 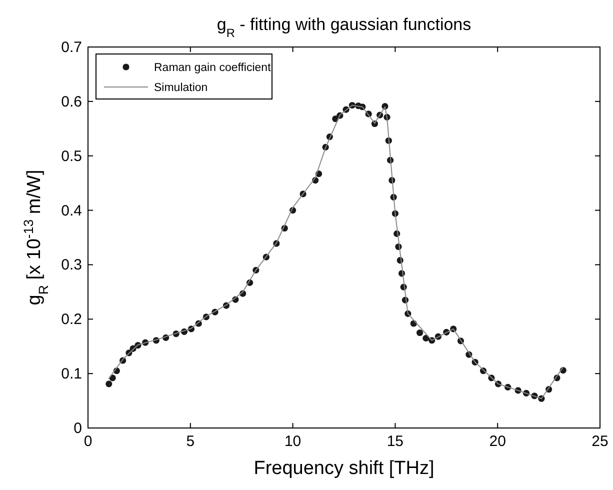 What do you see at coordinates (71, 156) in the screenshot?
I see `y-tick-label: 0.5` at bounding box center [71, 156].